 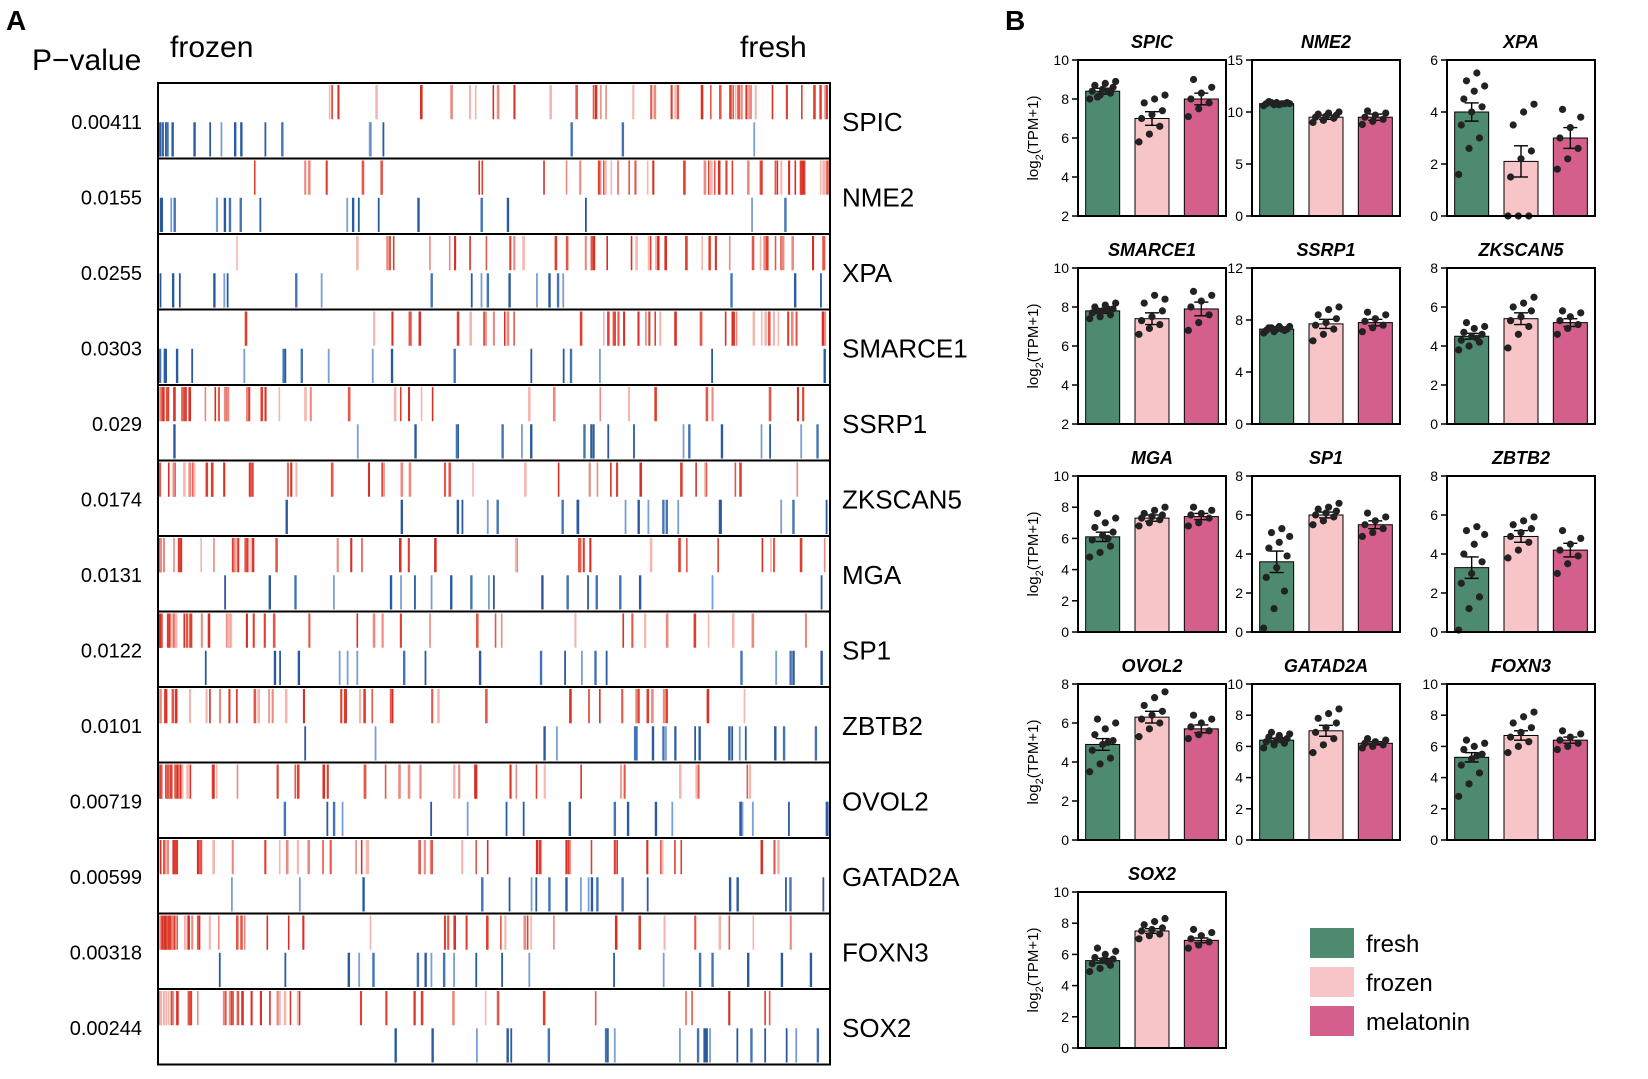 What do you see at coordinates (1399, 983) in the screenshot?
I see `legend-label-frozen: frozen` at bounding box center [1399, 983].